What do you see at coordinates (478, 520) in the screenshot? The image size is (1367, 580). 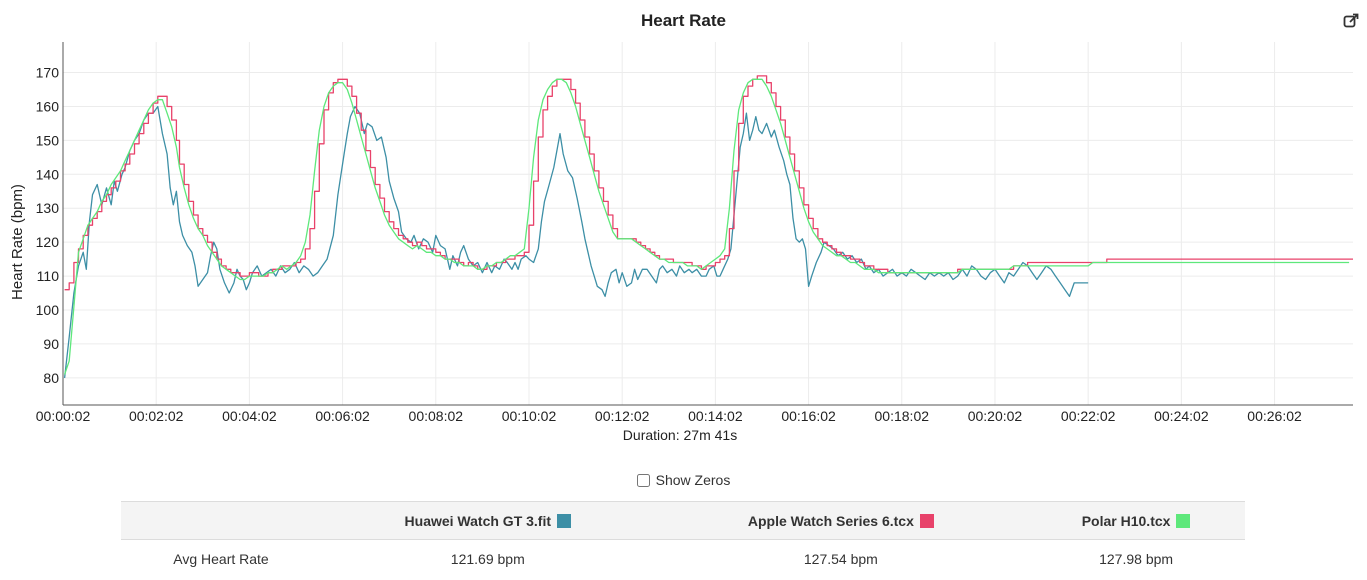 I see `stats-header-label: Huawei Watch GT 3.fit` at bounding box center [478, 520].